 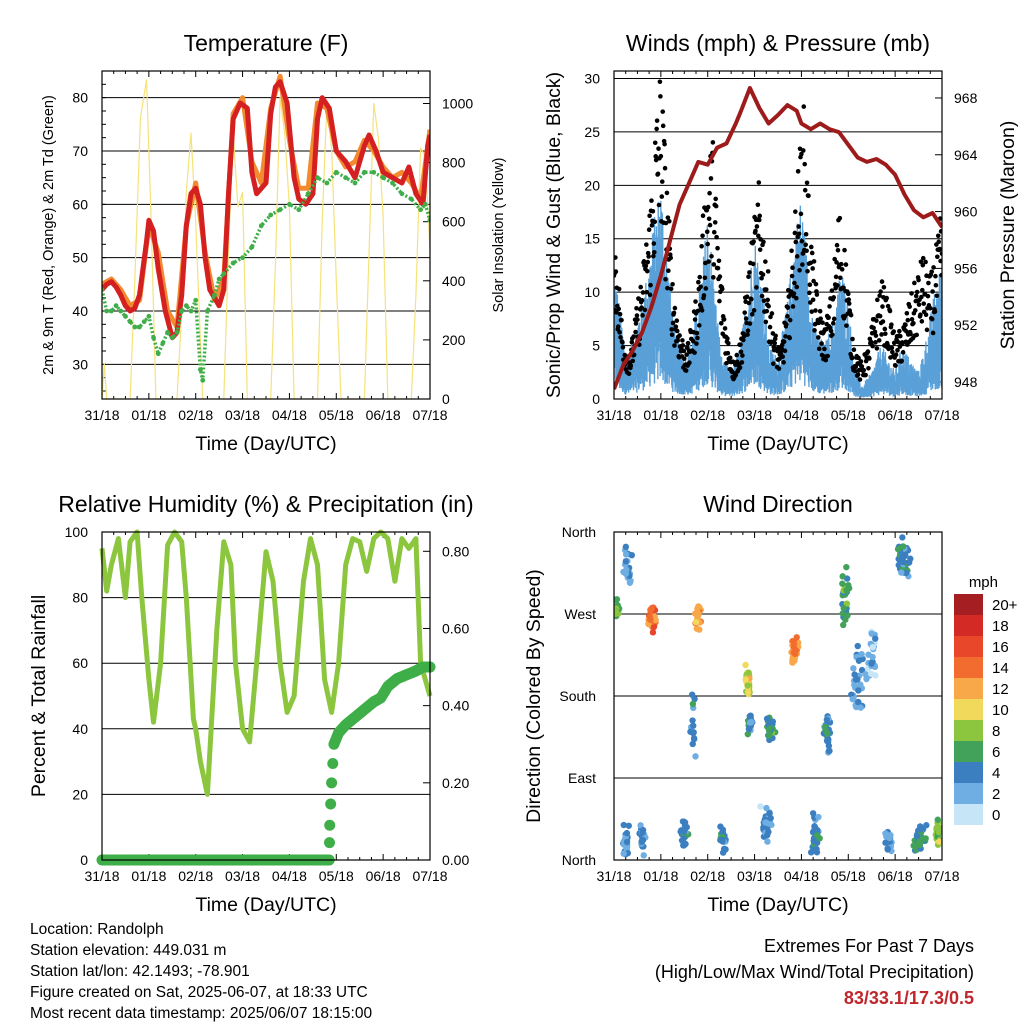 What do you see at coordinates (777, 905) in the screenshot?
I see `x-axis-label: Time (Day/UTC)` at bounding box center [777, 905].